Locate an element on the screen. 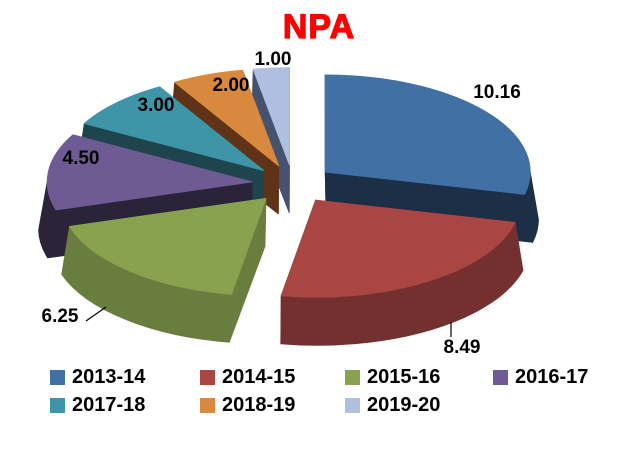  slice-label-2015-16: 6.25 is located at coordinates (60, 316).